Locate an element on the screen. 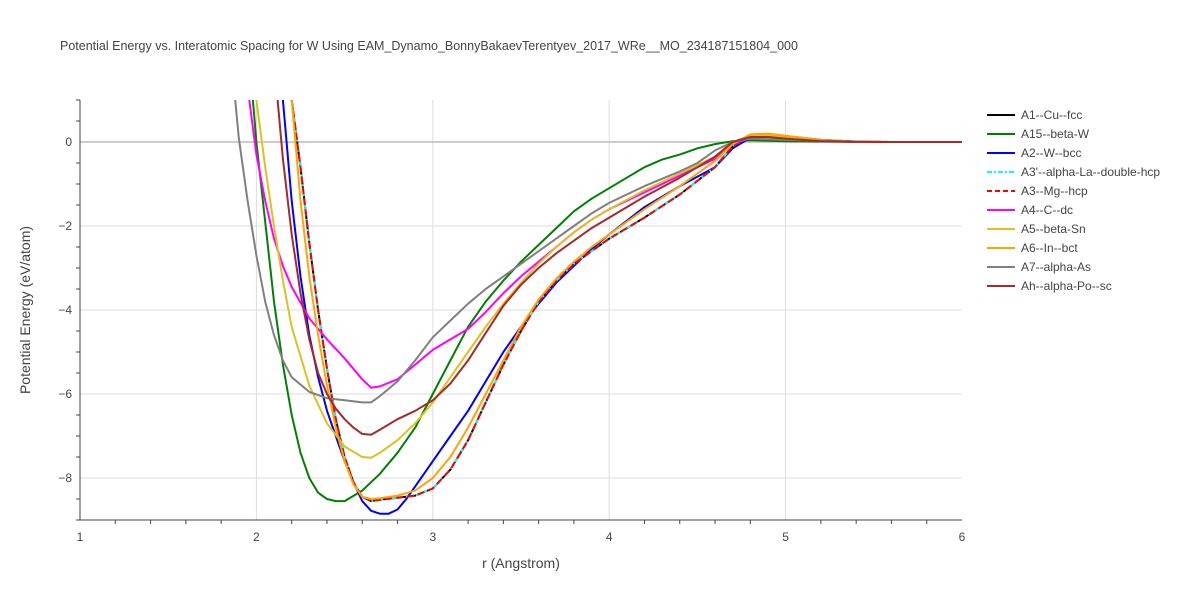 The height and width of the screenshot is (600, 1200). legend-label: A2--W--bcc is located at coordinates (1051, 153).